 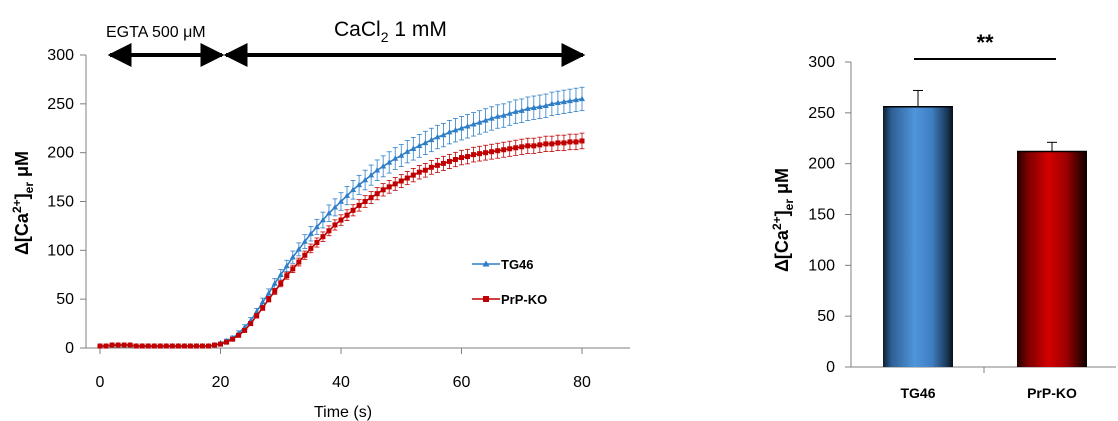 I want to click on bar-chart-bars: TG46 PrP-KO, so click(x=985, y=245).